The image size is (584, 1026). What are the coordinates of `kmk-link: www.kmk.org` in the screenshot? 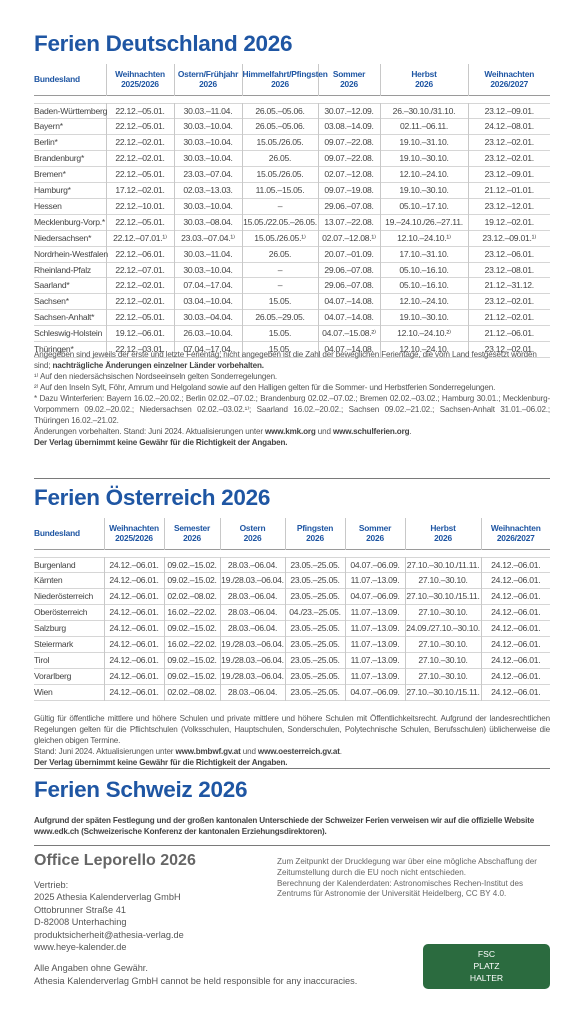 It's located at (290, 431).